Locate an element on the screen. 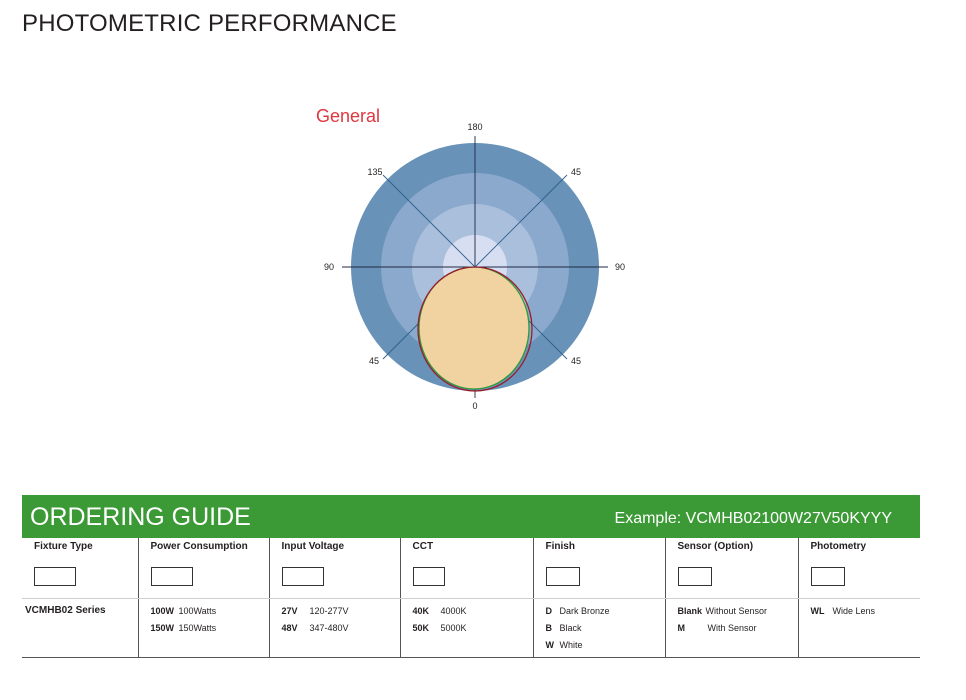 This screenshot has height=700, width=966. page-title: PHOTOMETRIC PERFORMANCE is located at coordinates (209, 23).